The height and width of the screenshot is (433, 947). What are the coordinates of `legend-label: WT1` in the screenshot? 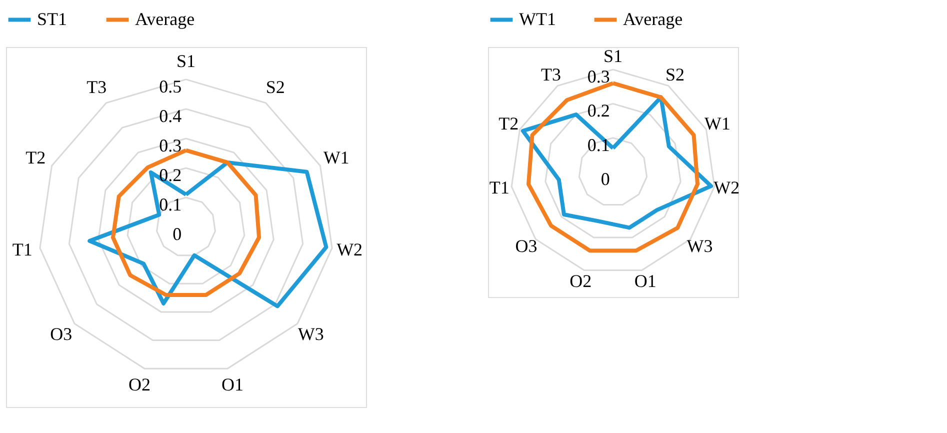 It's located at (537, 18).